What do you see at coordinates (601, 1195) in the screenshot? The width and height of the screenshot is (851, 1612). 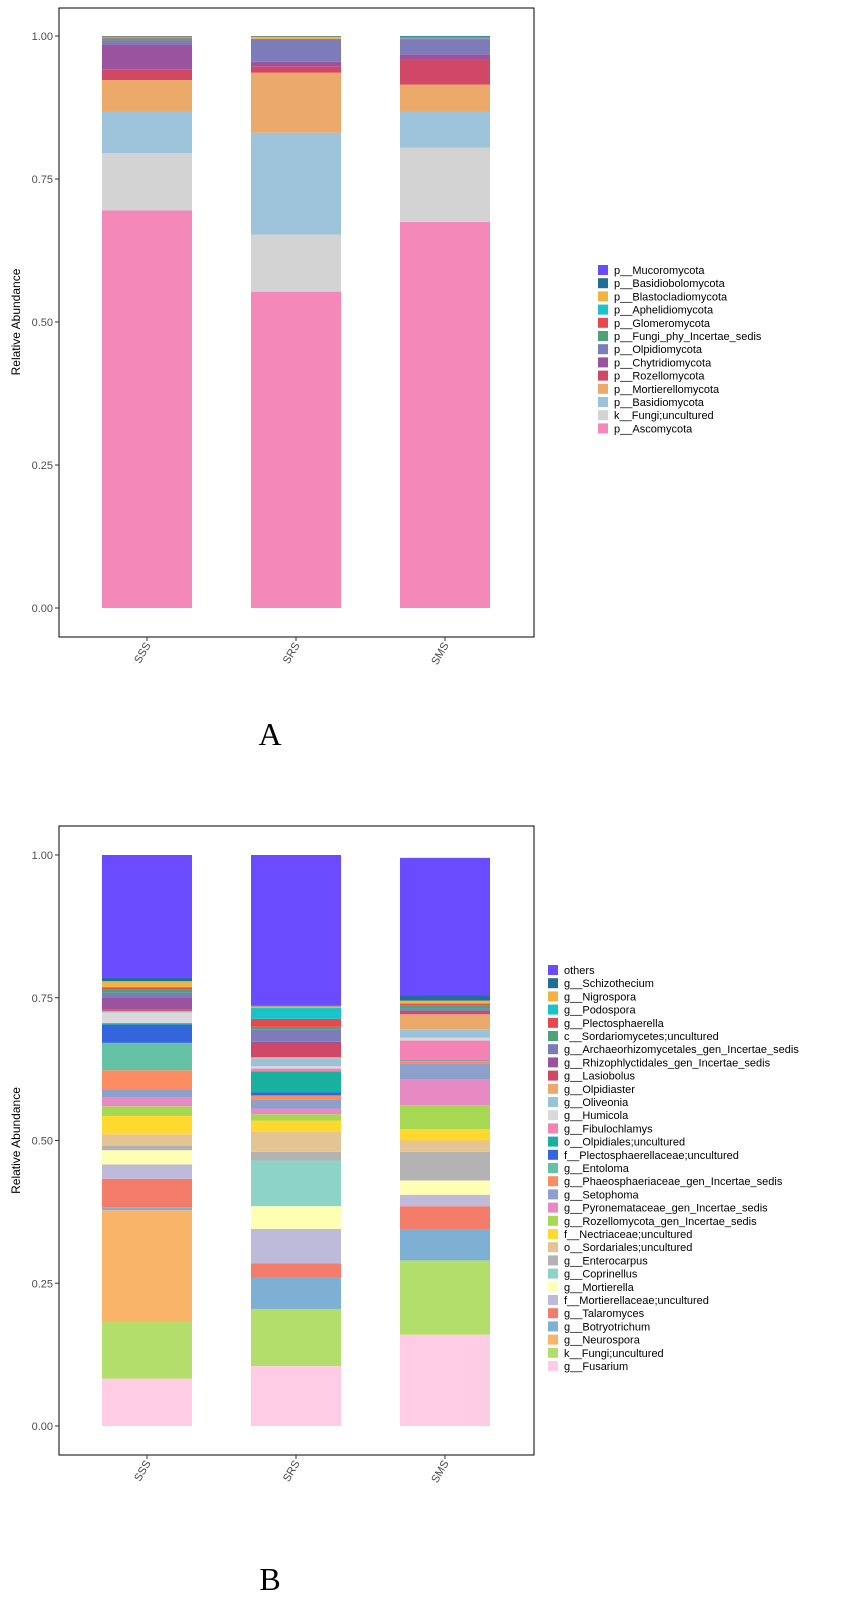 I see `legend-label: g__Setophoma` at bounding box center [601, 1195].